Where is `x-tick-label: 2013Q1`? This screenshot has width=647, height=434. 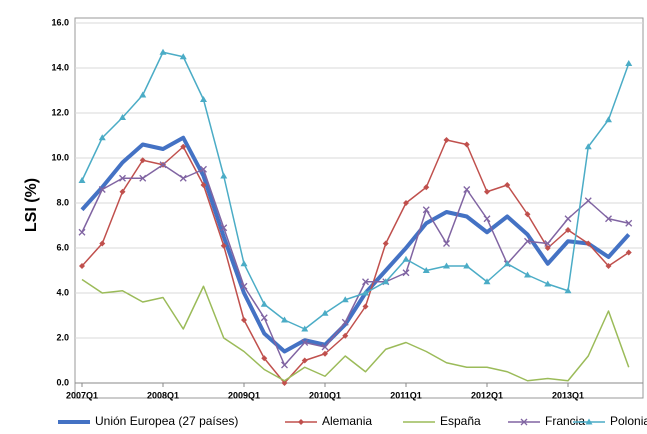
x-tick-label: 2013Q1 is located at coordinates (568, 395).